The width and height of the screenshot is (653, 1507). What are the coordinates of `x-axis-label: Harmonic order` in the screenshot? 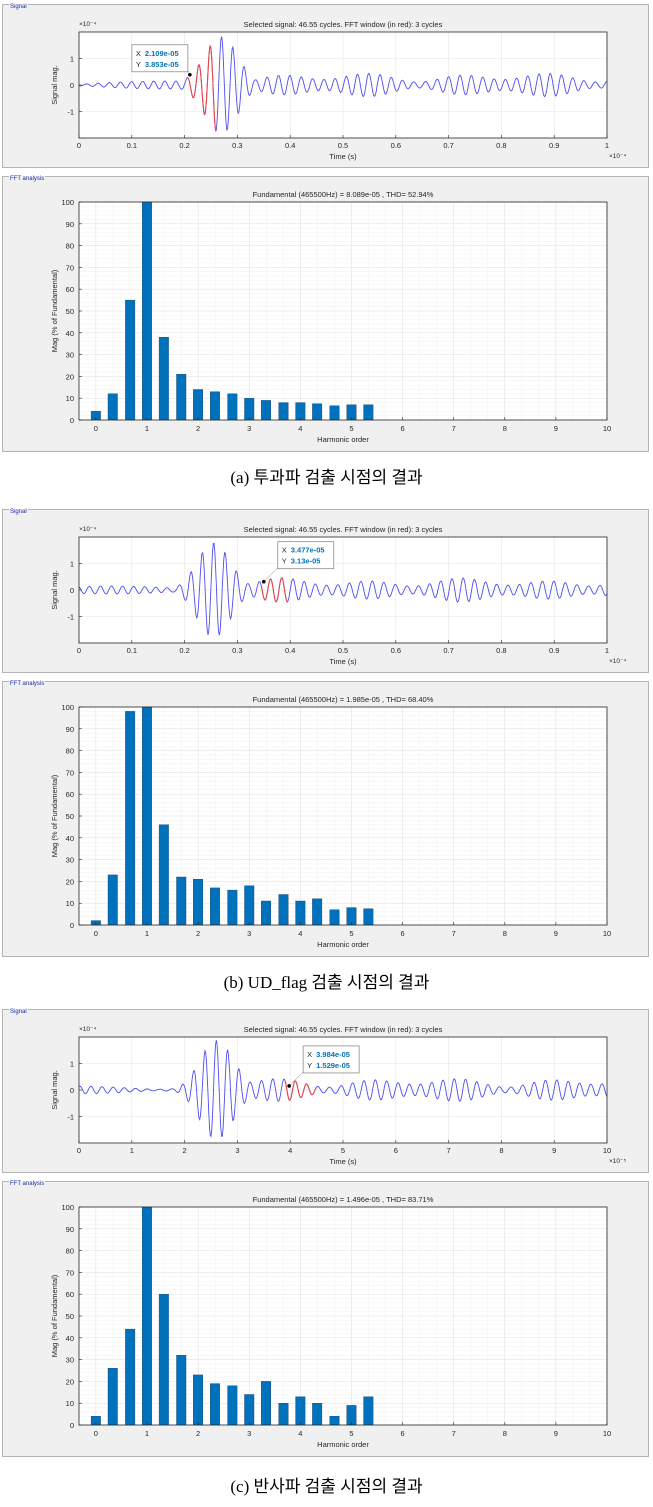 It's located at (343, 439).